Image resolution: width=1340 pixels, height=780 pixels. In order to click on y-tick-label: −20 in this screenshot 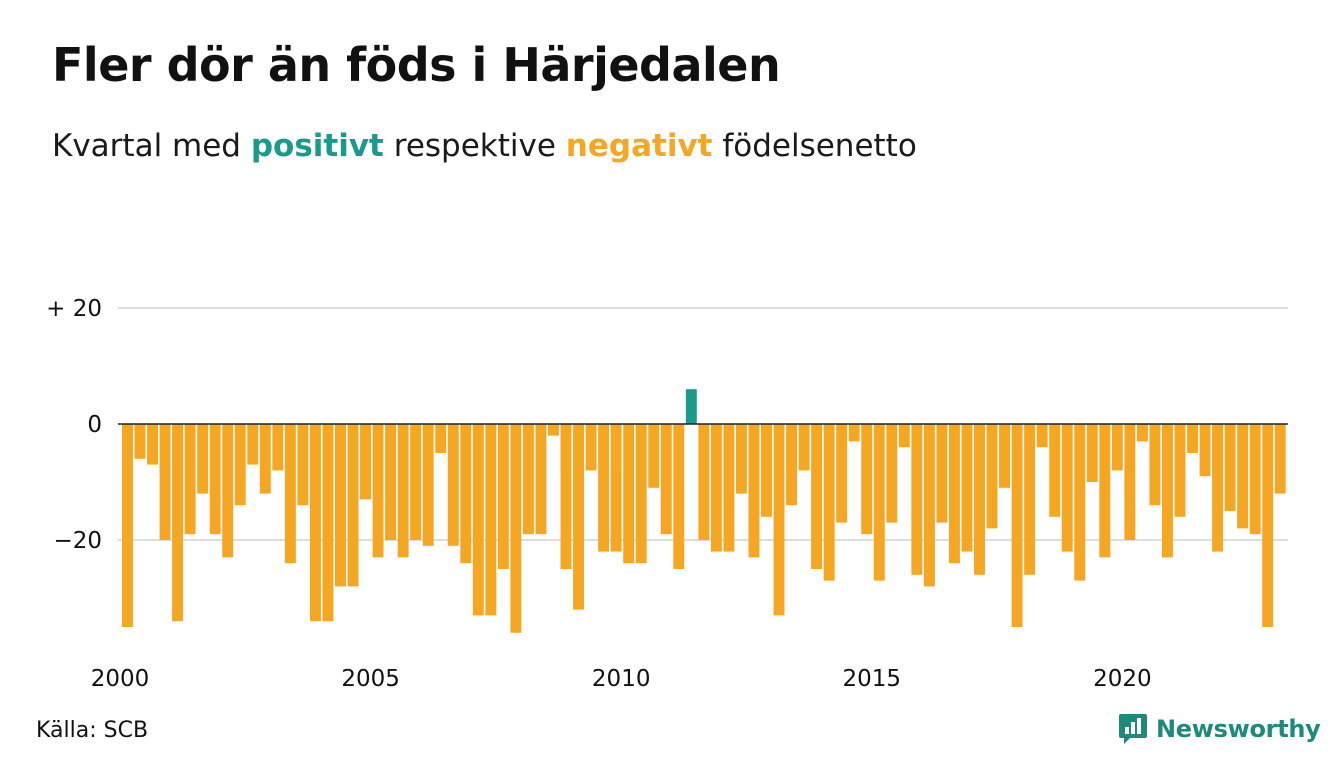, I will do `click(77, 541)`.